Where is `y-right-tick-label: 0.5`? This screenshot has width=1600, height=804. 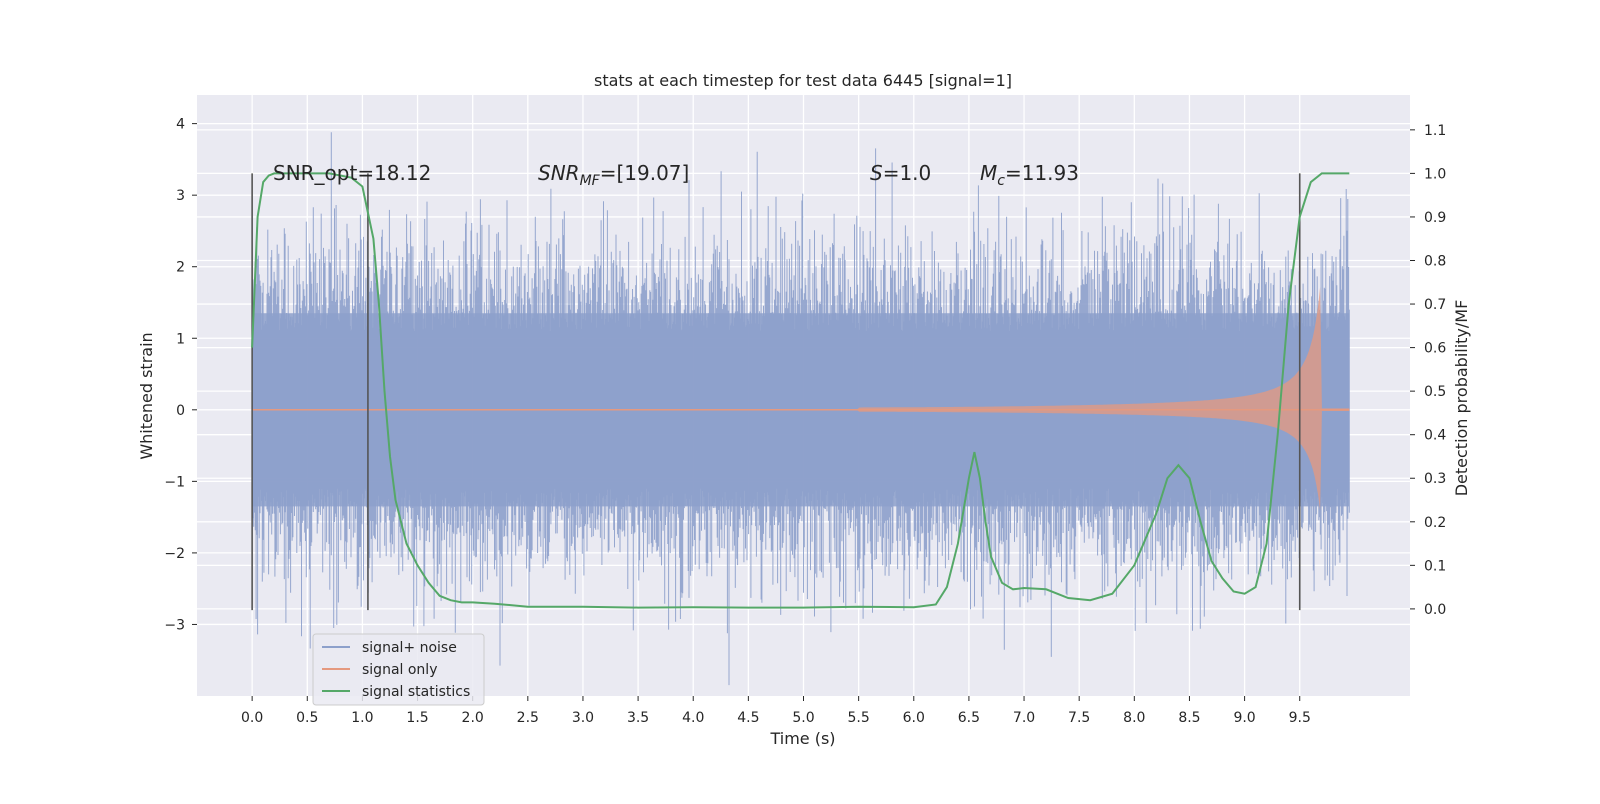 y-right-tick-label: 0.5 is located at coordinates (1435, 392).